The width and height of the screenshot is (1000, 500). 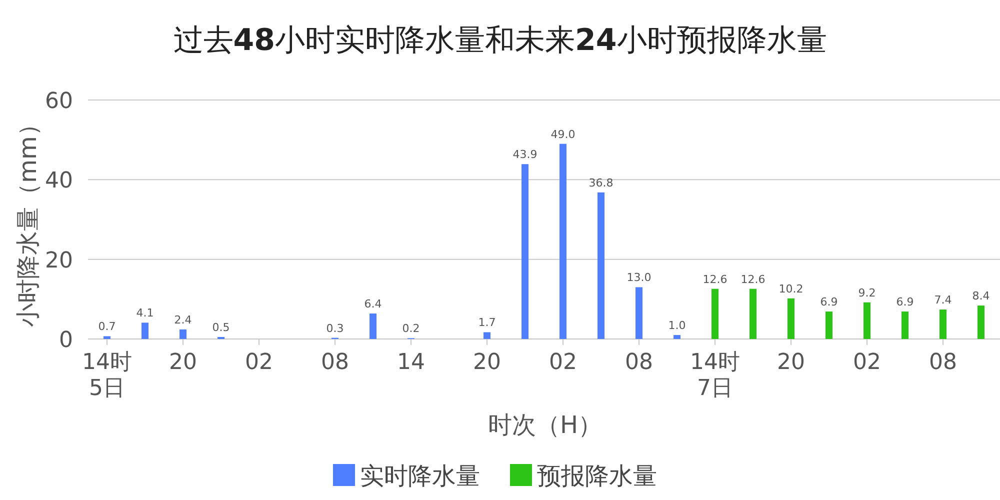 I want to click on data-label: 7.4, so click(x=943, y=300).